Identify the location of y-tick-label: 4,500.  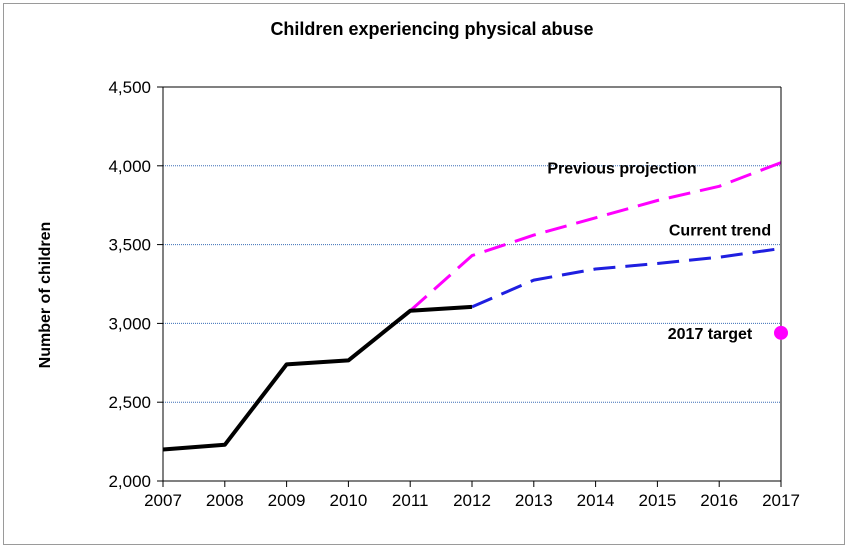
(129, 87).